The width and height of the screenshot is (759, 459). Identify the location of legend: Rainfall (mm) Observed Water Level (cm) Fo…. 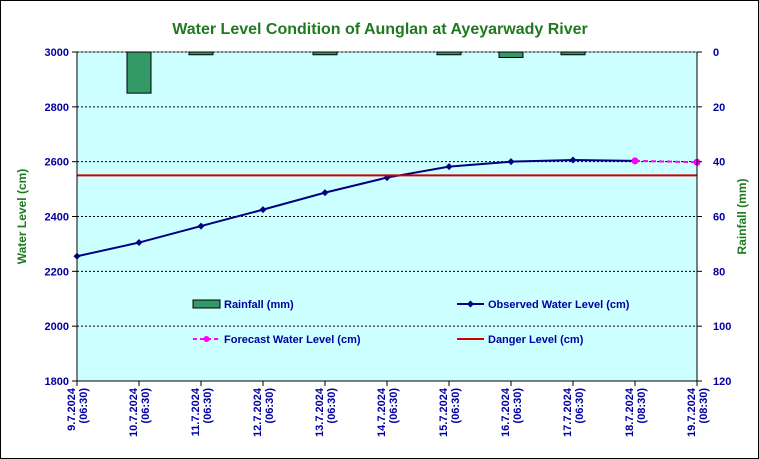
(411, 322).